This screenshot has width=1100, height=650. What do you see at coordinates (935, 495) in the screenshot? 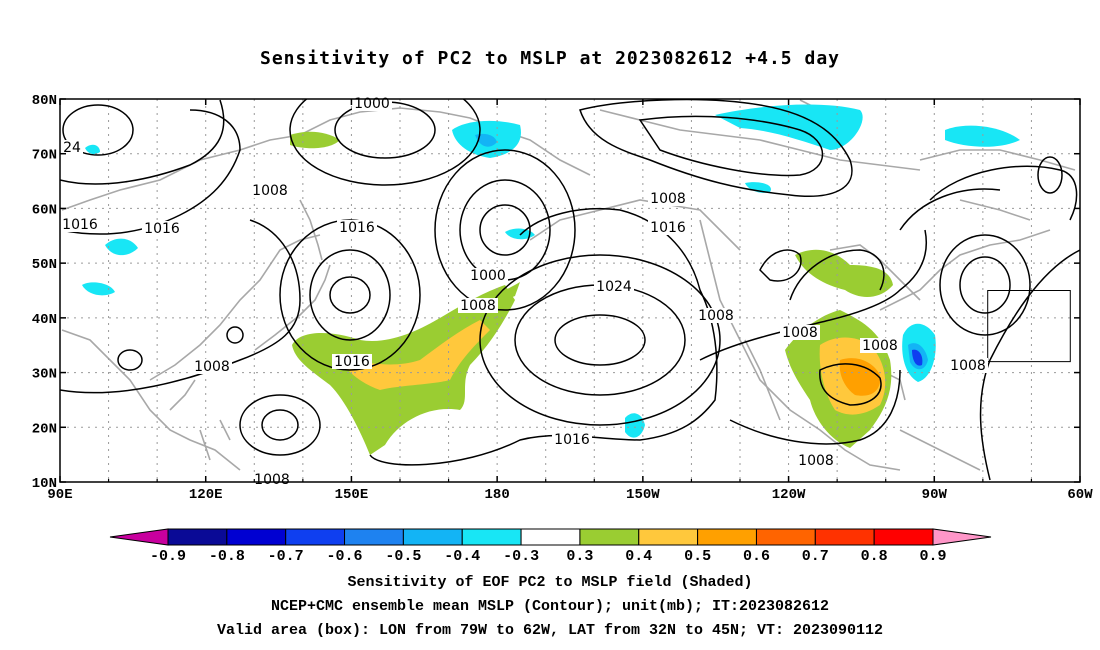
I see `lon-tick-label: 90W` at bounding box center [935, 495].